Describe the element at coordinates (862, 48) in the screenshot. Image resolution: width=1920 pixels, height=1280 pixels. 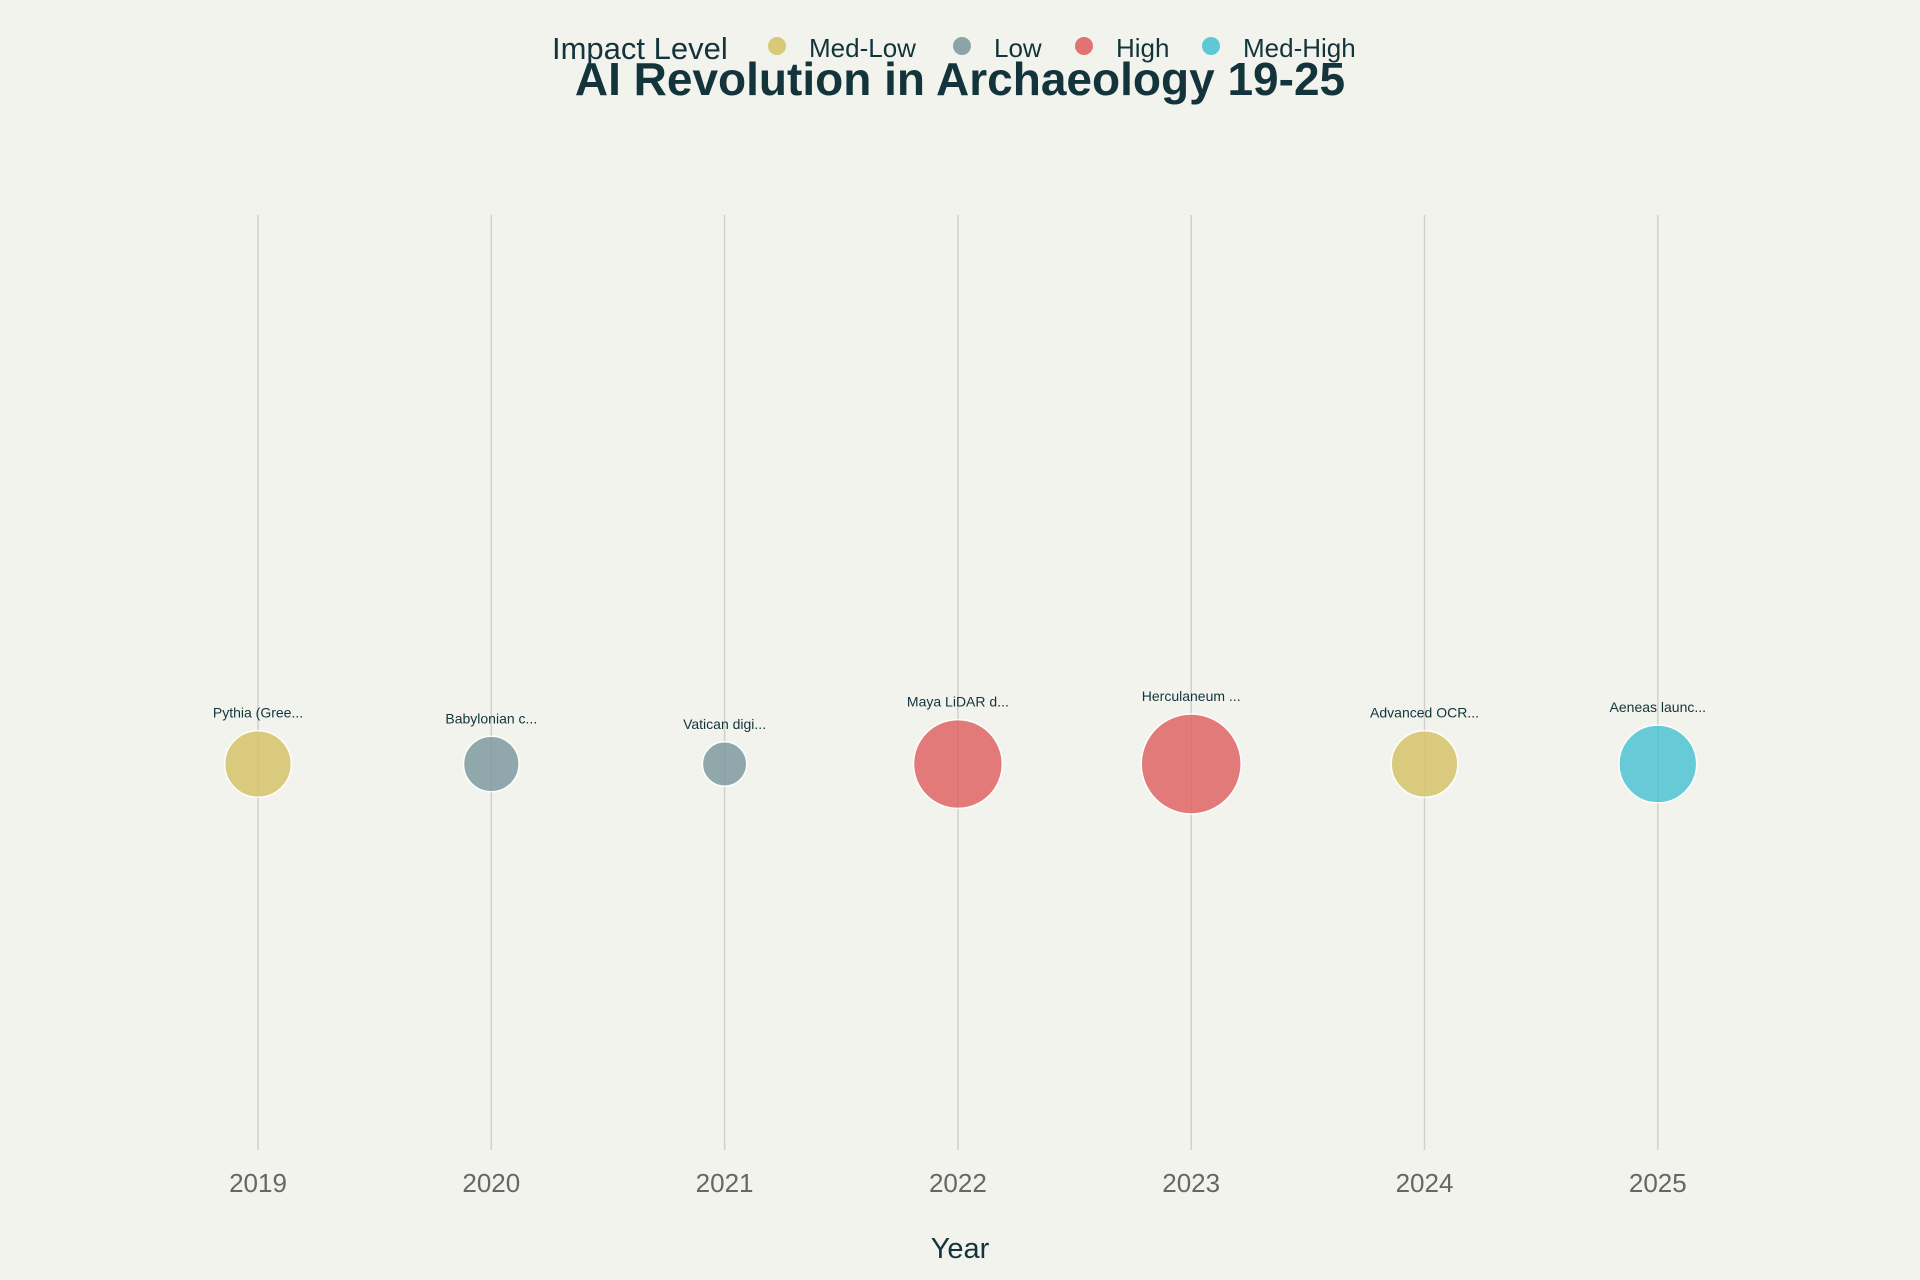
I see `legend-label-med-low: Med-Low` at that location.